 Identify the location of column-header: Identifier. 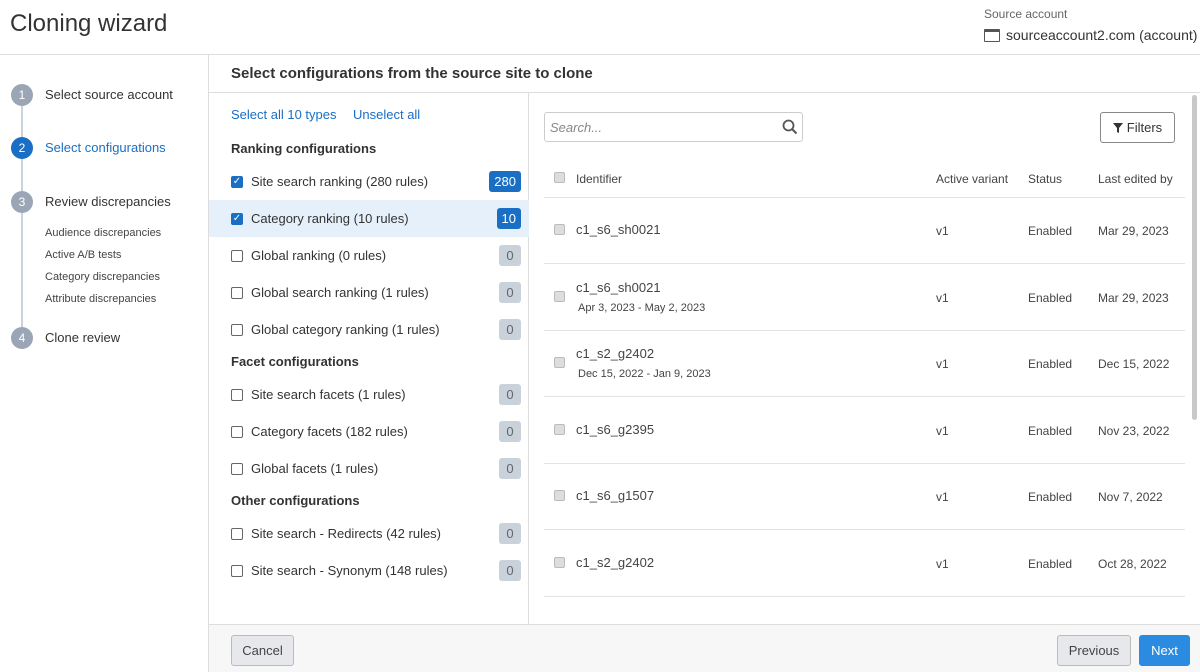
(599, 179).